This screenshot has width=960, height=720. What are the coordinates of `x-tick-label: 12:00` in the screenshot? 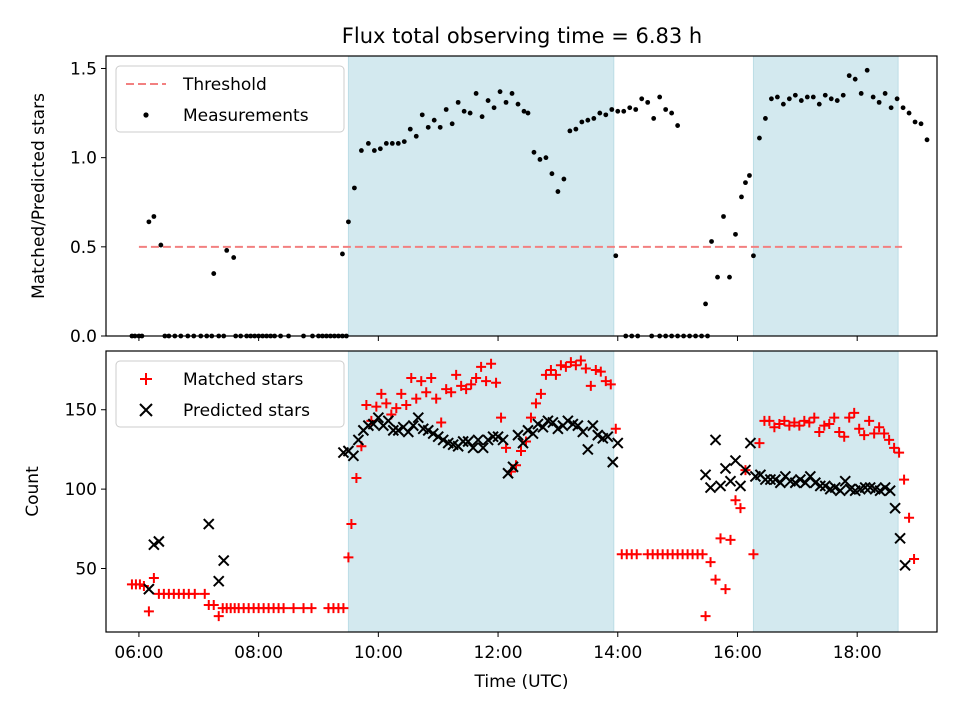 It's located at (498, 653).